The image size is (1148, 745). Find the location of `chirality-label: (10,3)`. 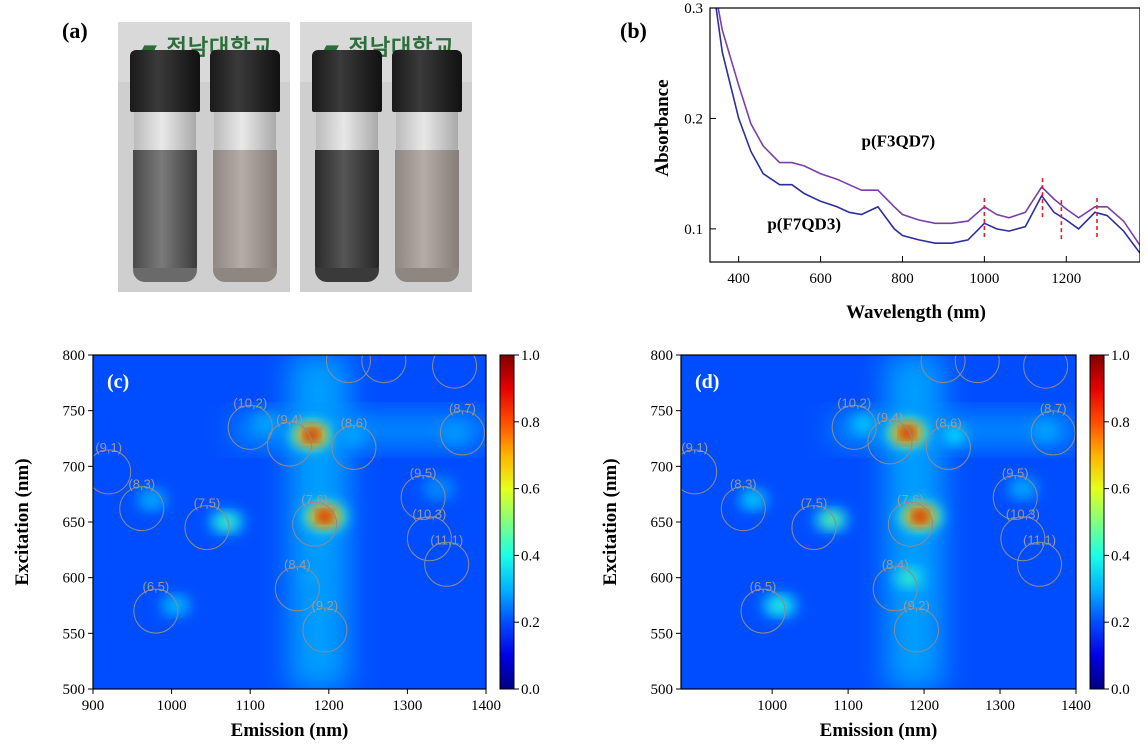

chirality-label: (10,3) is located at coordinates (1023, 514).